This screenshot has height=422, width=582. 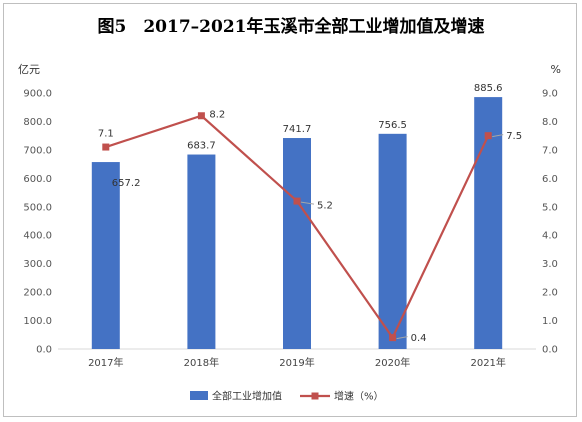 What do you see at coordinates (296, 362) in the screenshot?
I see `x-axis-tick-label: 2019年` at bounding box center [296, 362].